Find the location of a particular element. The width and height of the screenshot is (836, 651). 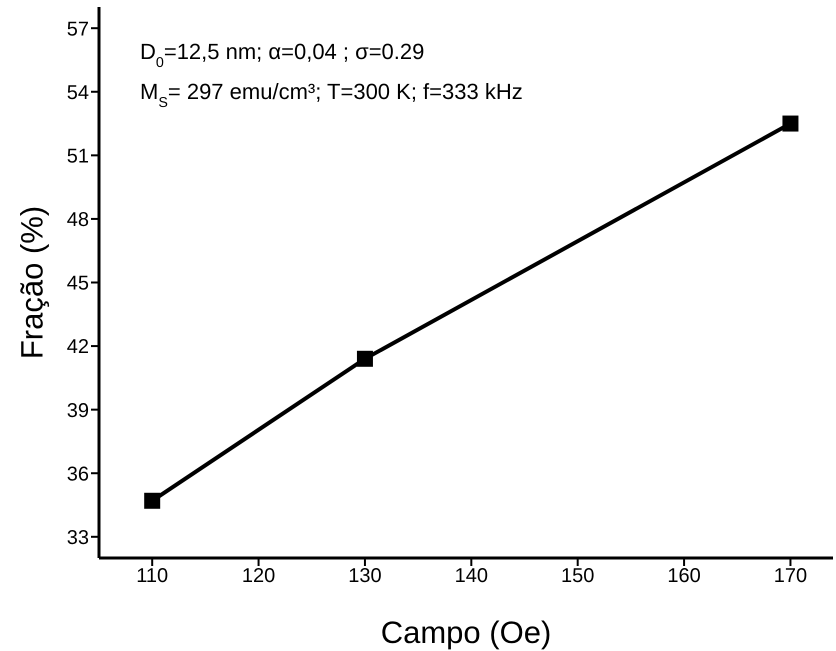

y-tick-label: 33 is located at coordinates (77, 537).